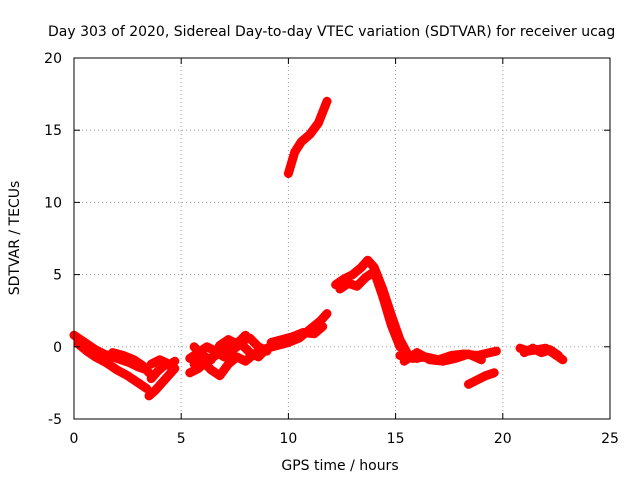  I want to click on x-tick-label: 25, so click(610, 439).